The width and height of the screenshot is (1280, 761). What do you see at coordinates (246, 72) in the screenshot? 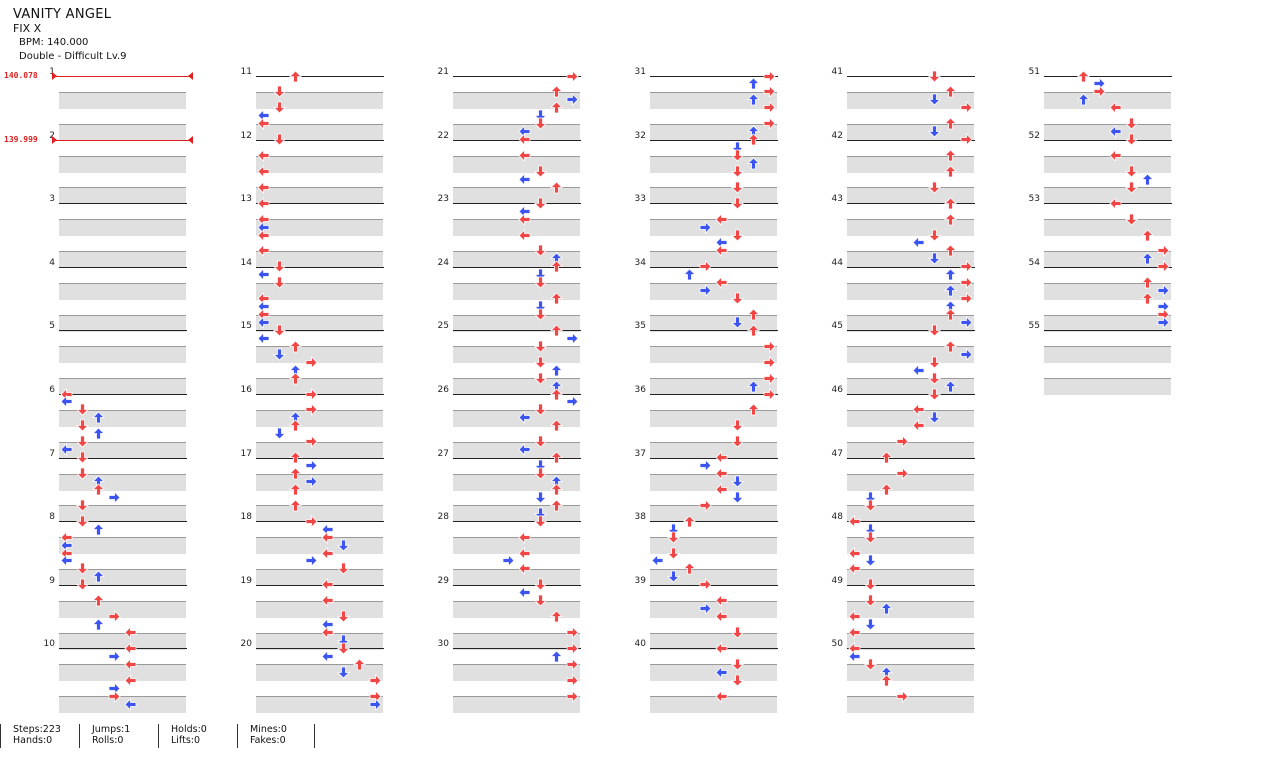
I see `measure-number: 11` at bounding box center [246, 72].